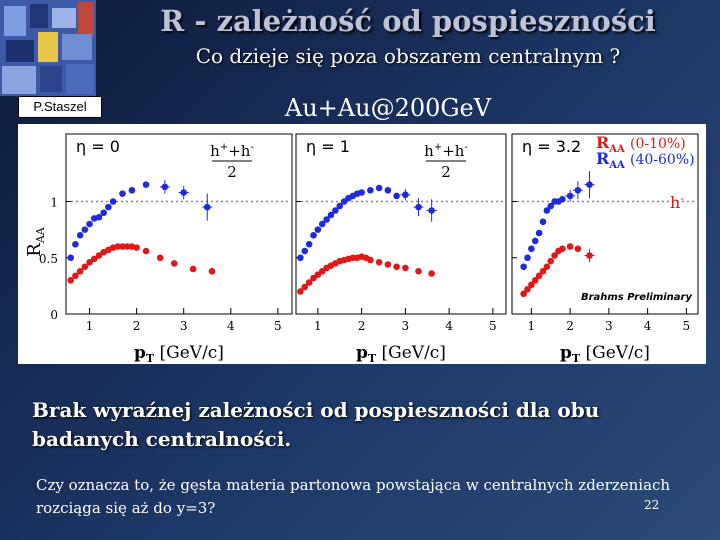  What do you see at coordinates (328, 146) in the screenshot?
I see `panel-eta-label: η = 1` at bounding box center [328, 146].